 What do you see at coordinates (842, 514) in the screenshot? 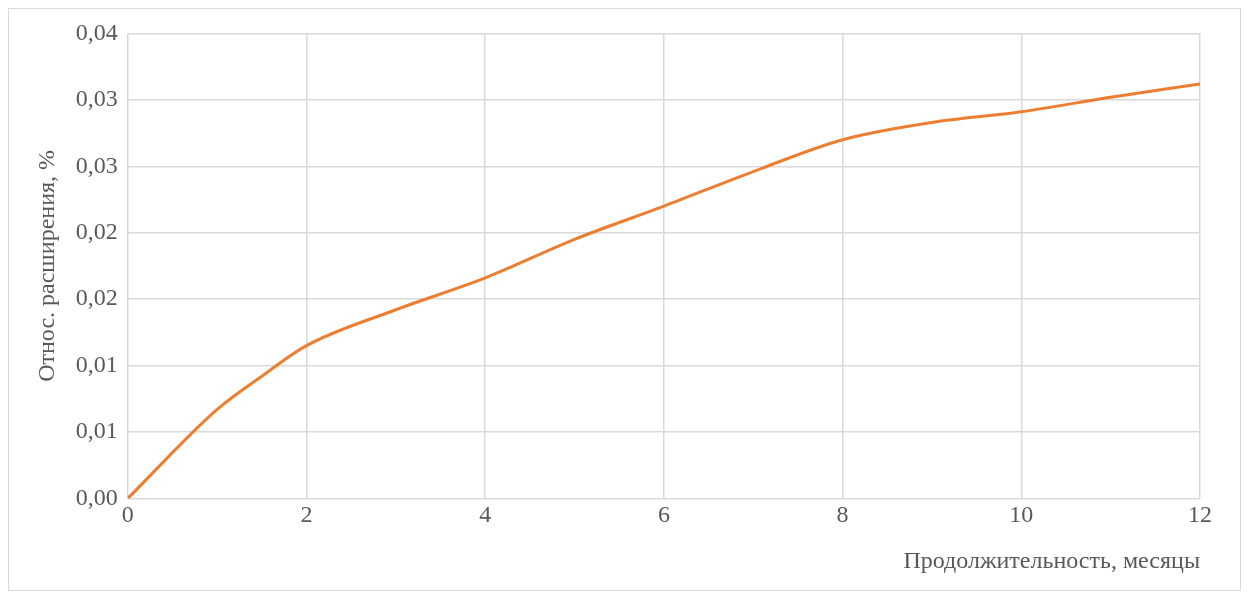
I see `x-tick-label: 8` at bounding box center [842, 514].